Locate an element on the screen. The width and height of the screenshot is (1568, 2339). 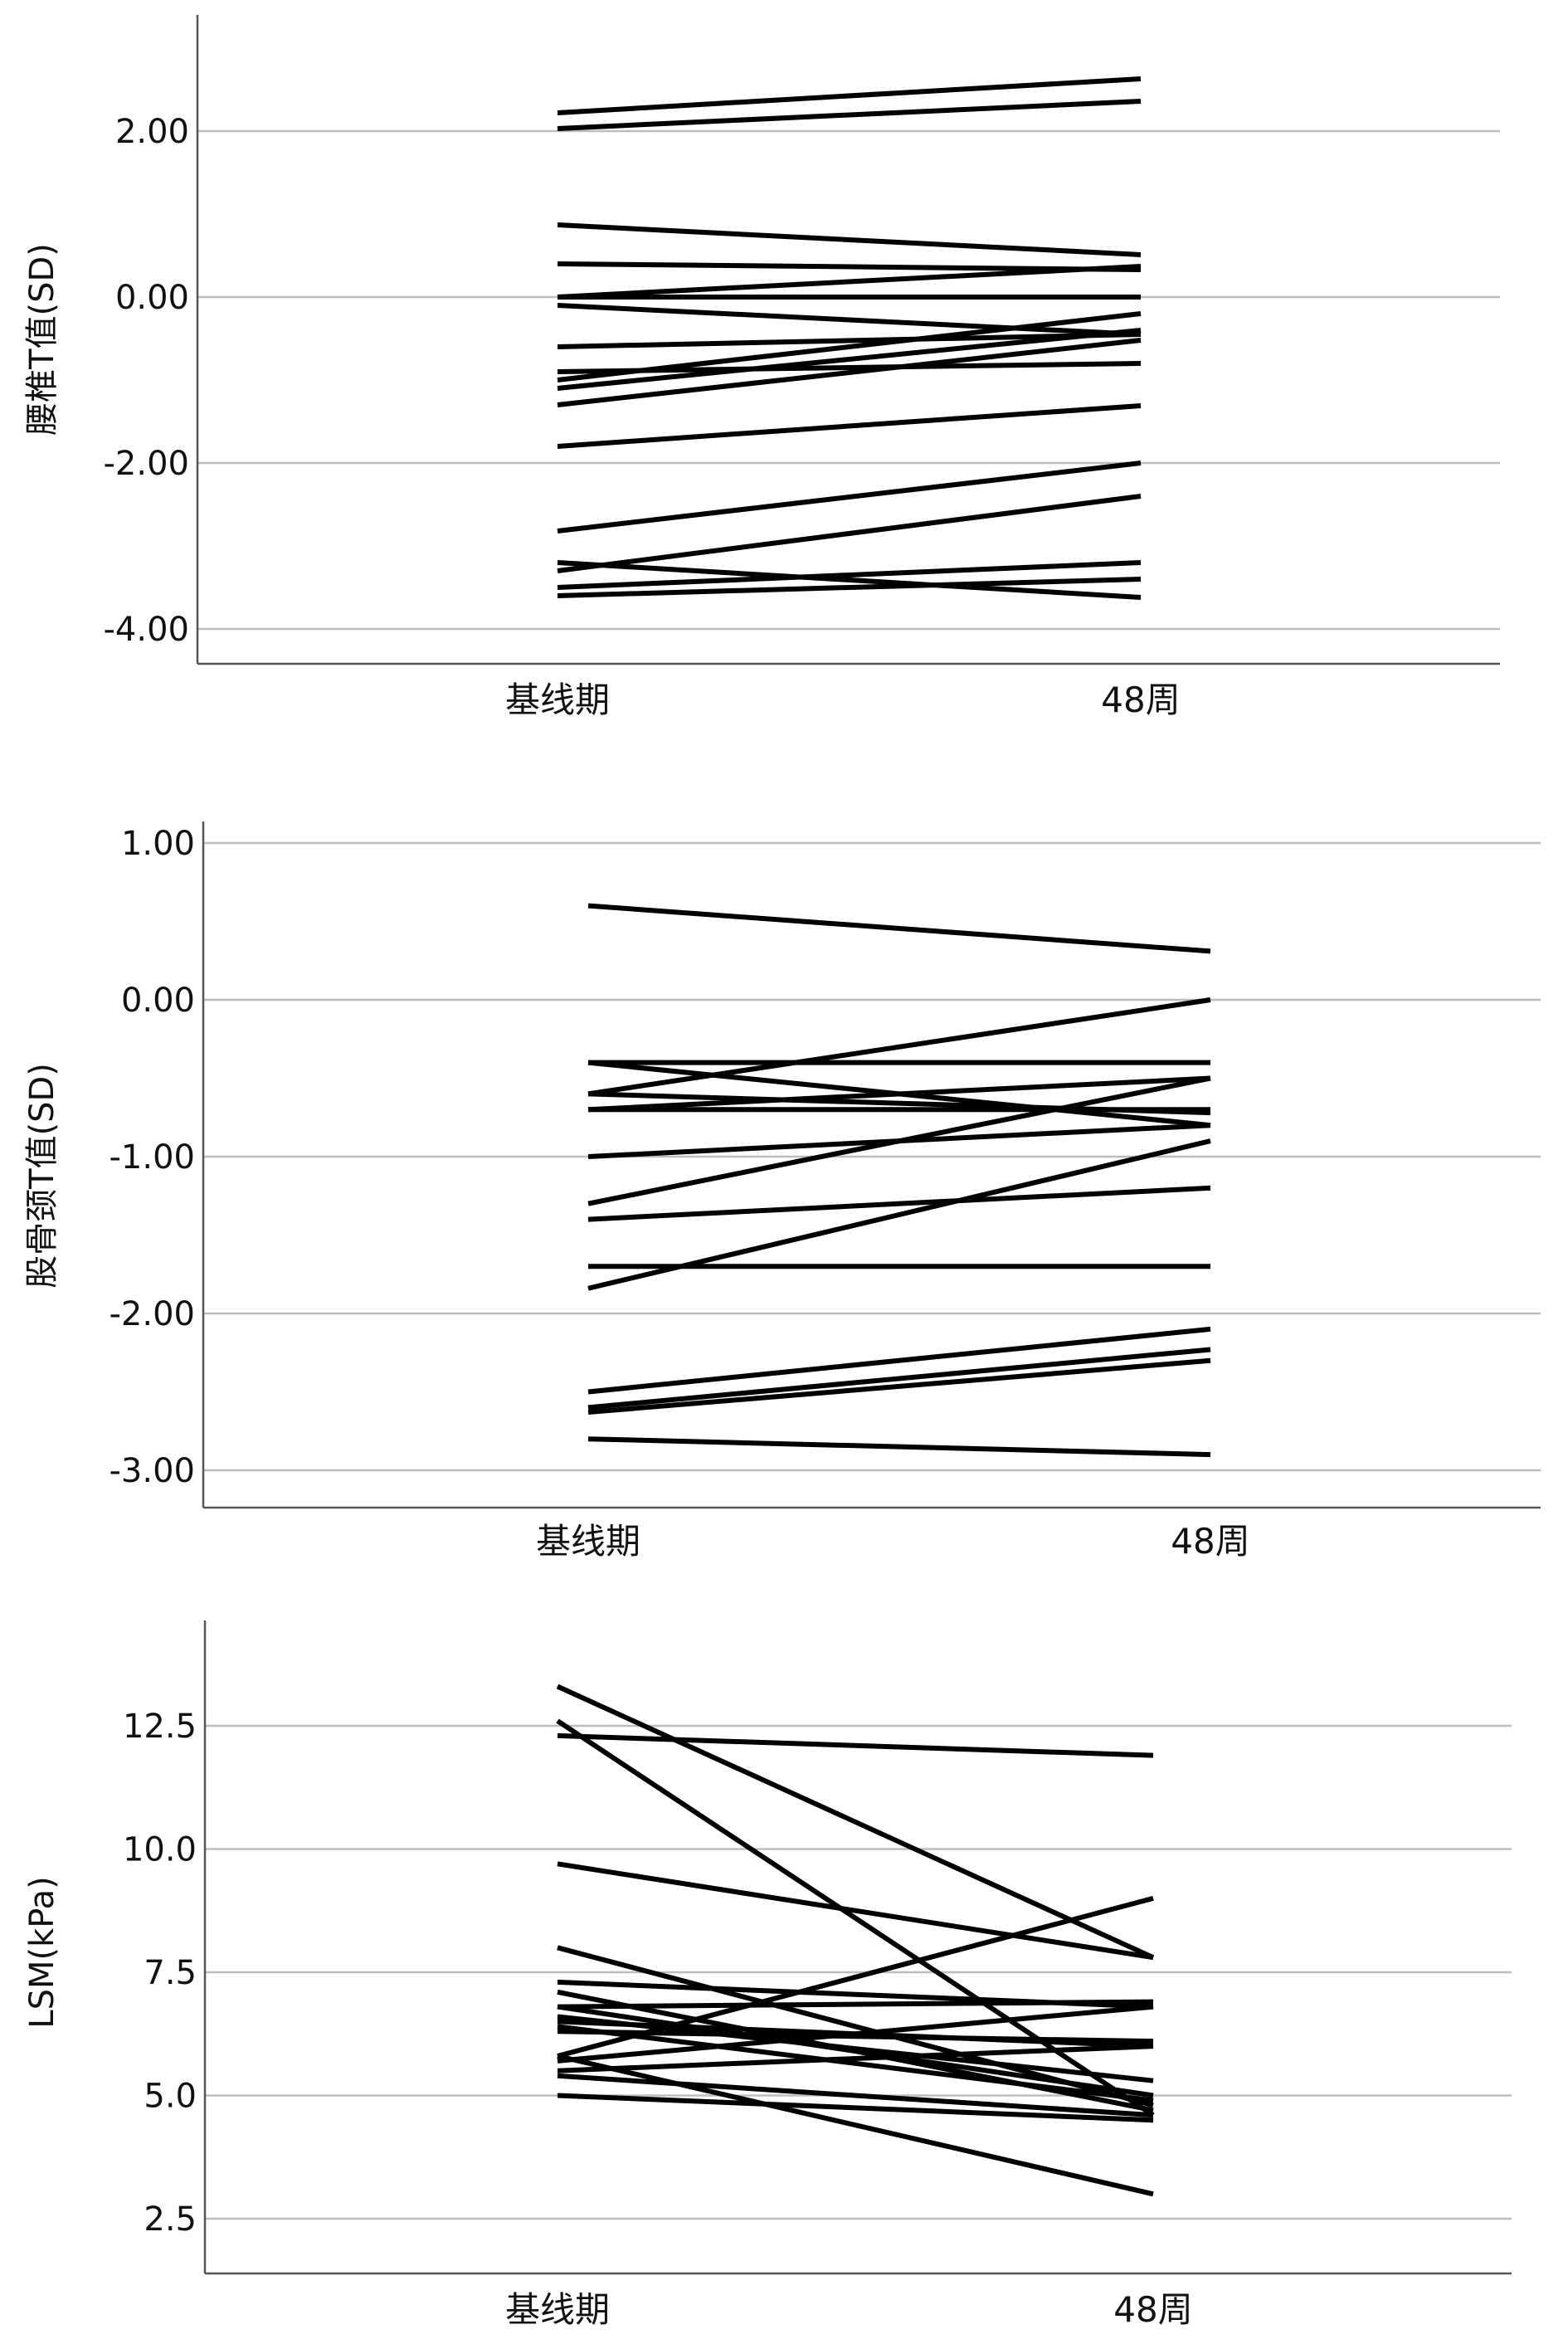
y-tick-label: 2.5 is located at coordinates (170, 2219).